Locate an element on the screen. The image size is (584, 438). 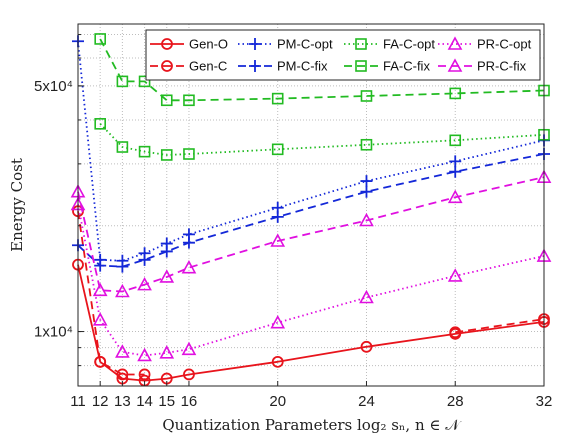
x-tick-label: 14 is located at coordinates (144, 401).